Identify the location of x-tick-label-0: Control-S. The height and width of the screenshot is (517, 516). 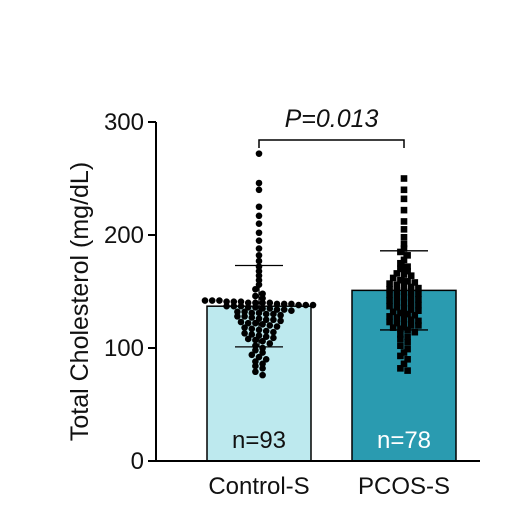
(258, 486).